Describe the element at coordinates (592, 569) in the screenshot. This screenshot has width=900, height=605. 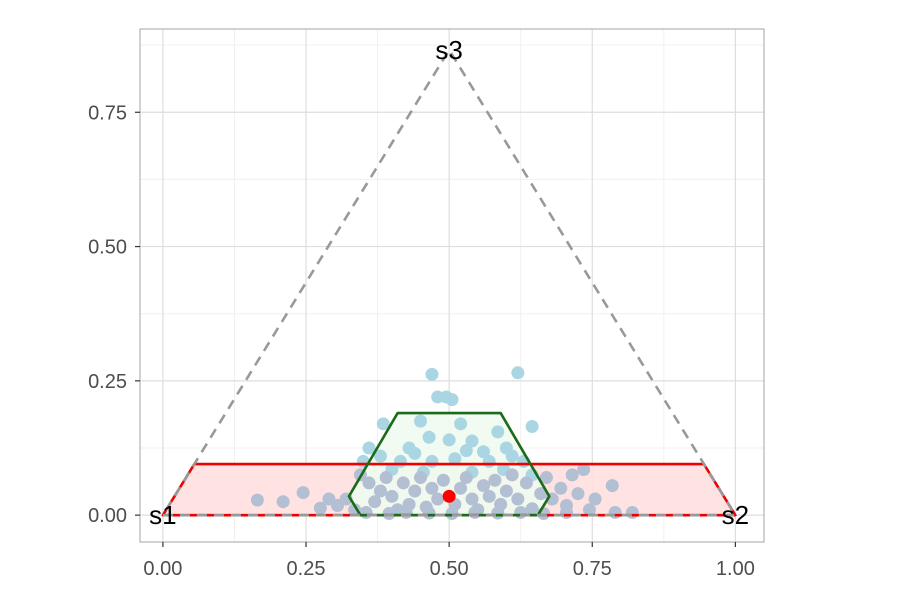
I see `x-tick-label: 0.75` at that location.